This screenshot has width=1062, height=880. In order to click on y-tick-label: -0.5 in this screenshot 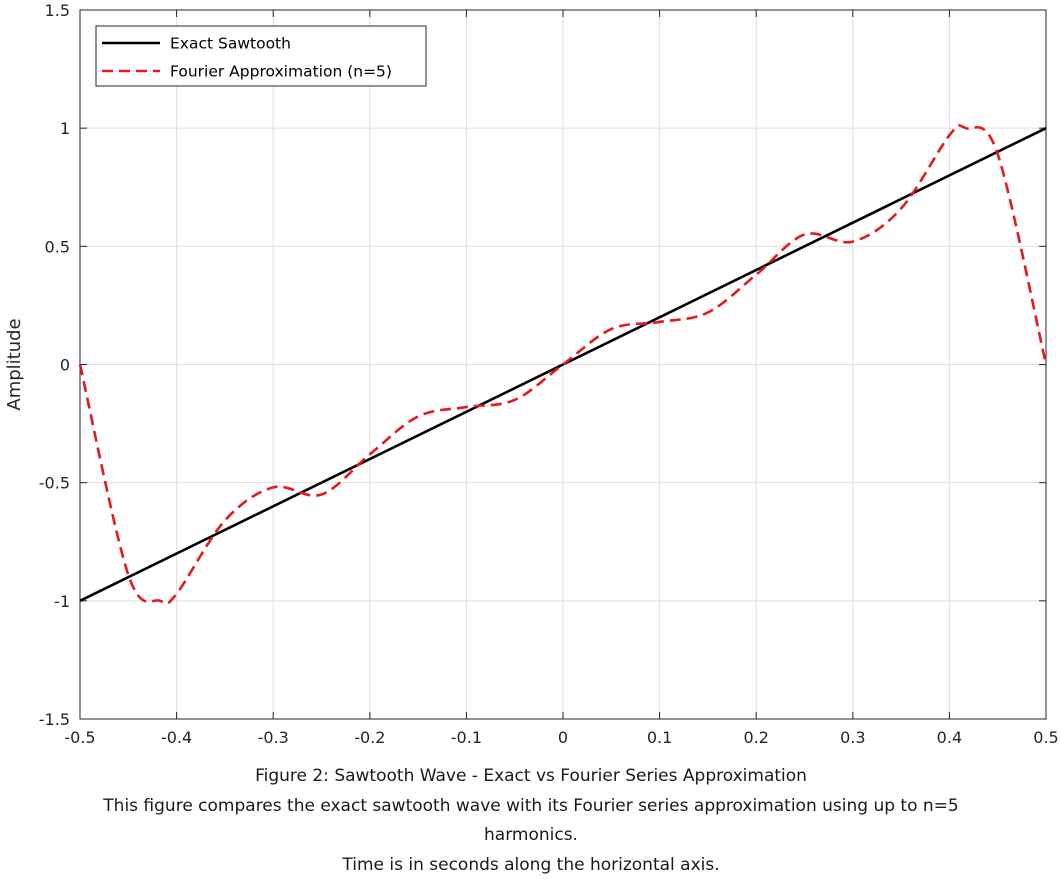, I will do `click(54, 483)`.